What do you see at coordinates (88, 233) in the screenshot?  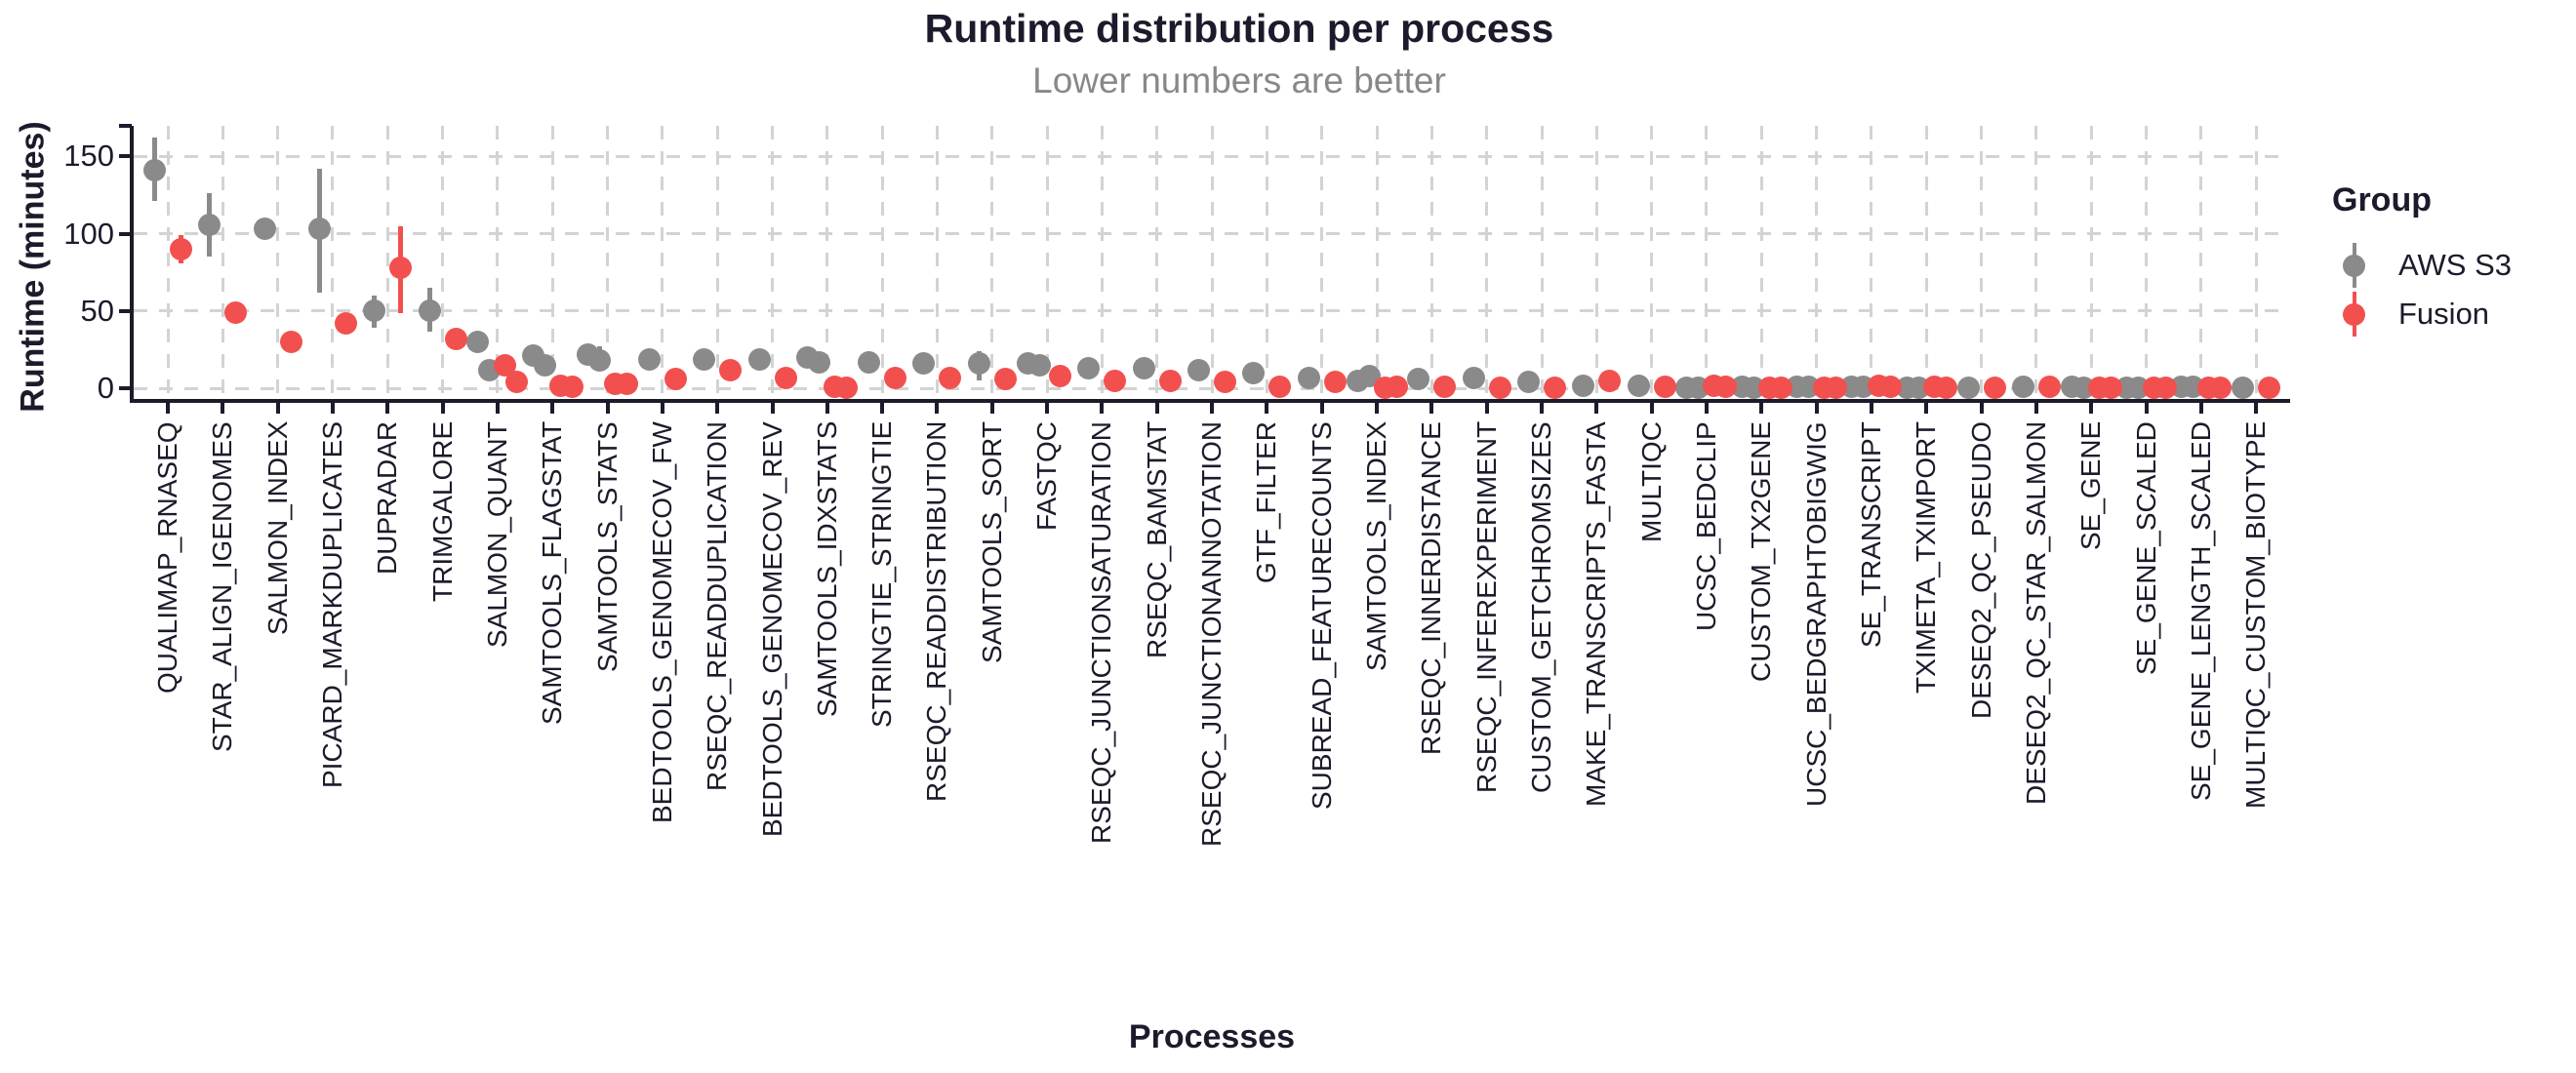 I see `y-tick-label: 100` at bounding box center [88, 233].